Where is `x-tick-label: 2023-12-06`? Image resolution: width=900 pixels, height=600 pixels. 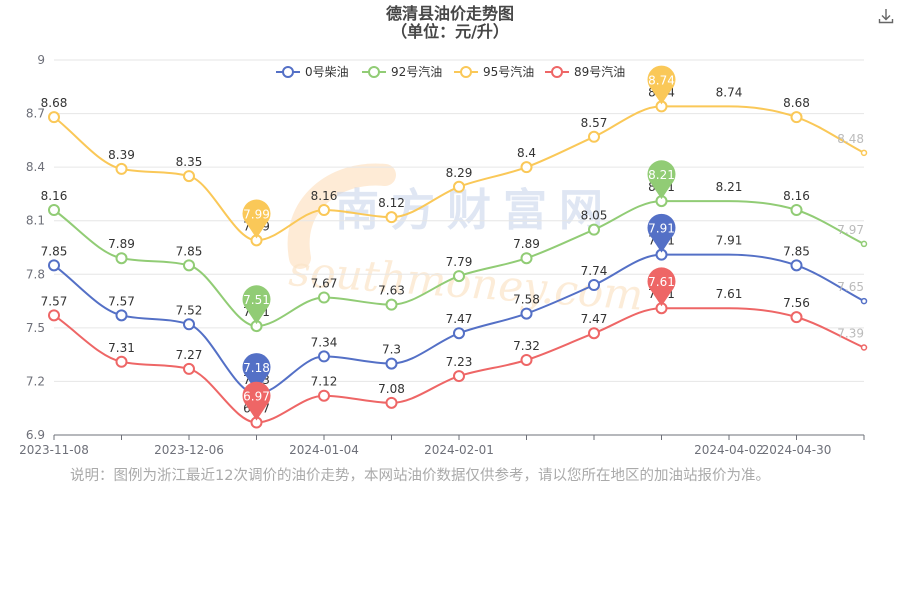
x-tick-label: 2023-12-06 is located at coordinates (189, 450).